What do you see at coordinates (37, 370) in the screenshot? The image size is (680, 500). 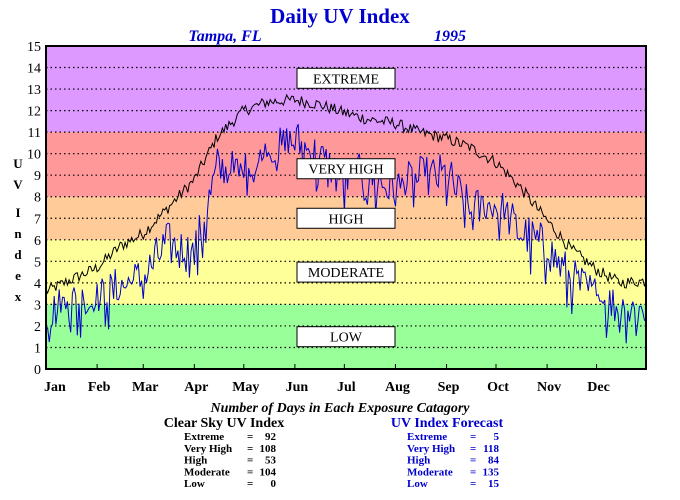 I see `y-tick-label: 0` at bounding box center [37, 370].